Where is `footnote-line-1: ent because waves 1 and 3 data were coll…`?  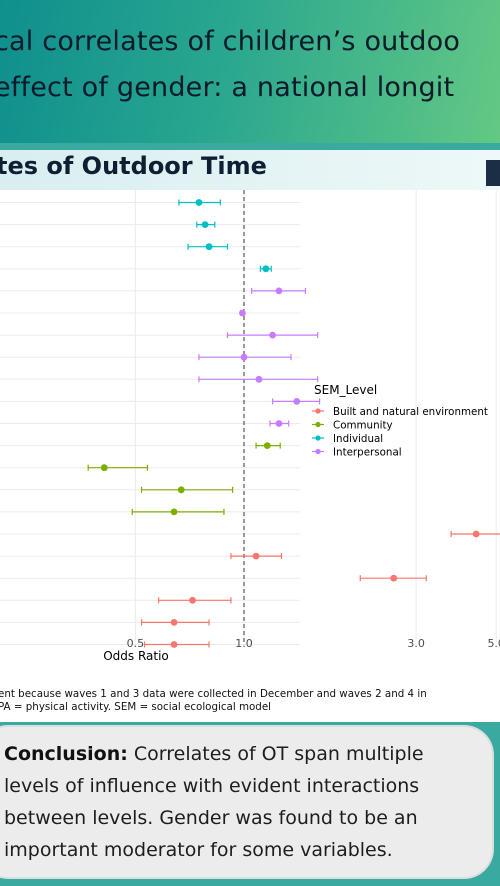 footnote-line-1: ent because waves 1 and 3 data were coll… is located at coordinates (213, 694).